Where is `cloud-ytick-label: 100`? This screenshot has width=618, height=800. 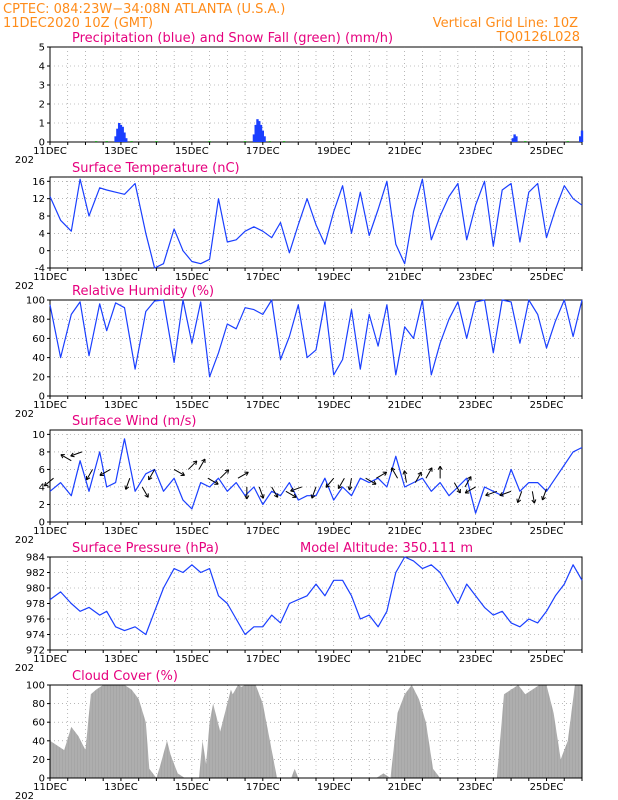
cloud-ytick-label: 100 is located at coordinates (35, 686).